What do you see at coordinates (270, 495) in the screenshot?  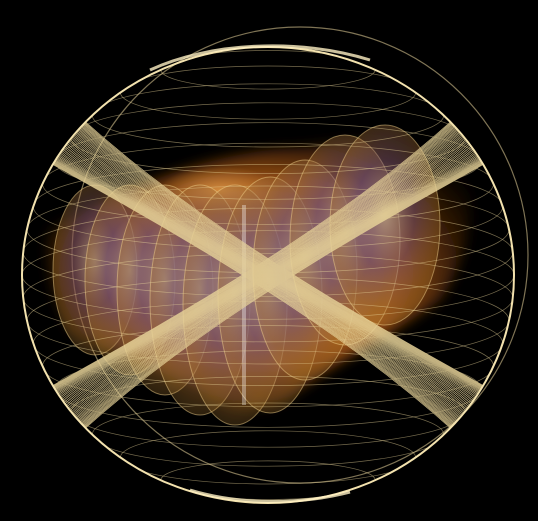 I see `rim-highlight-bottom` at bounding box center [270, 495].